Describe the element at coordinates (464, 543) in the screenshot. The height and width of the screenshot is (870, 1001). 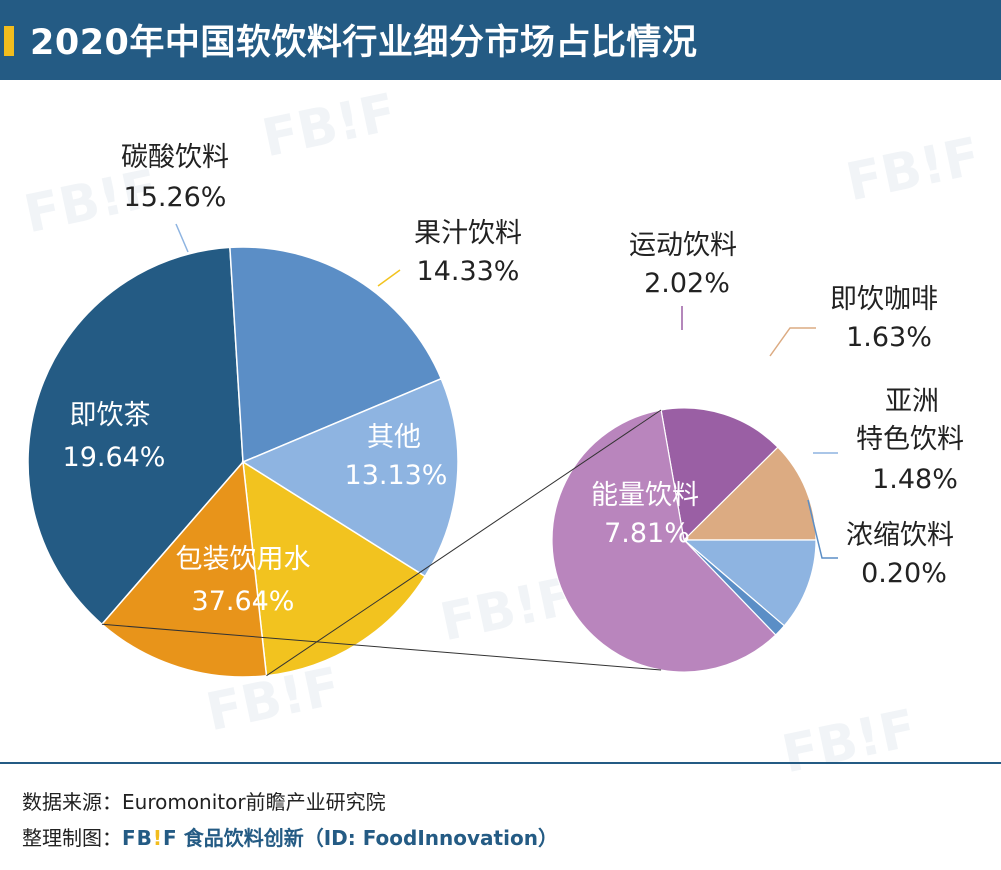
I see `connector-line-top` at that location.